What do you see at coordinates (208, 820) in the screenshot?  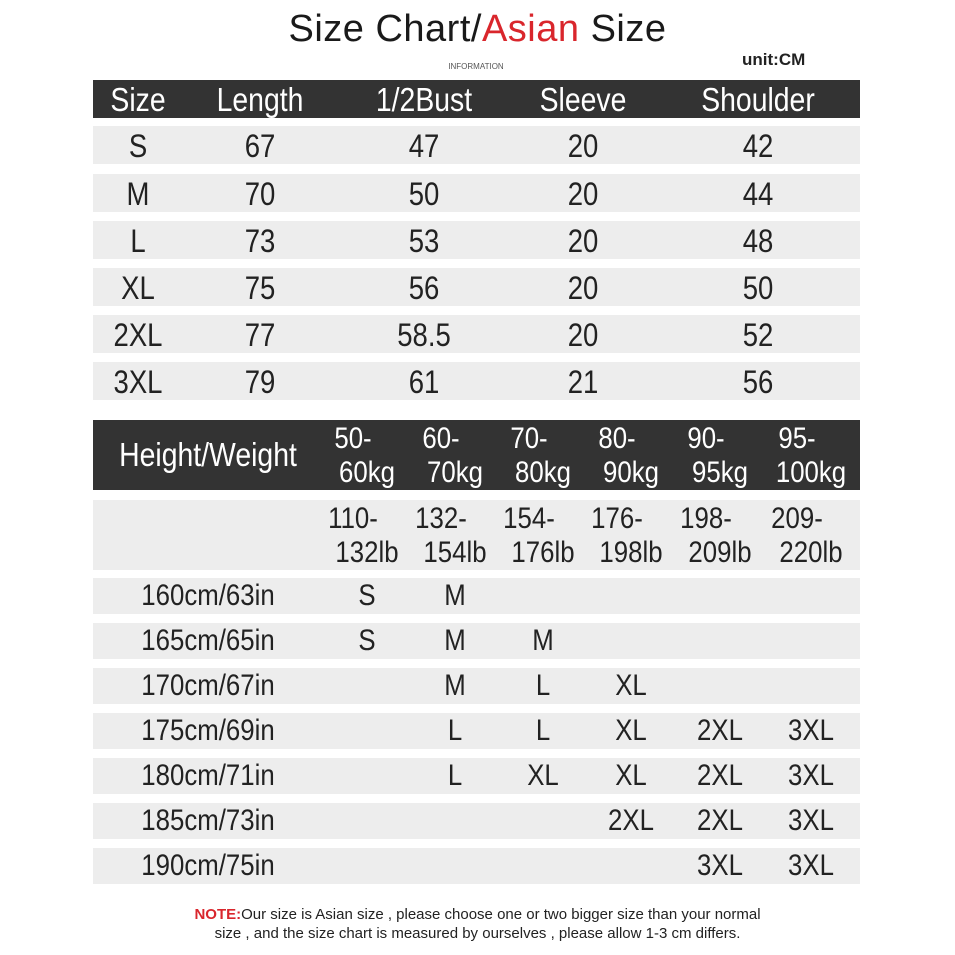 I see `height-cell: 185cm/73in` at bounding box center [208, 820].